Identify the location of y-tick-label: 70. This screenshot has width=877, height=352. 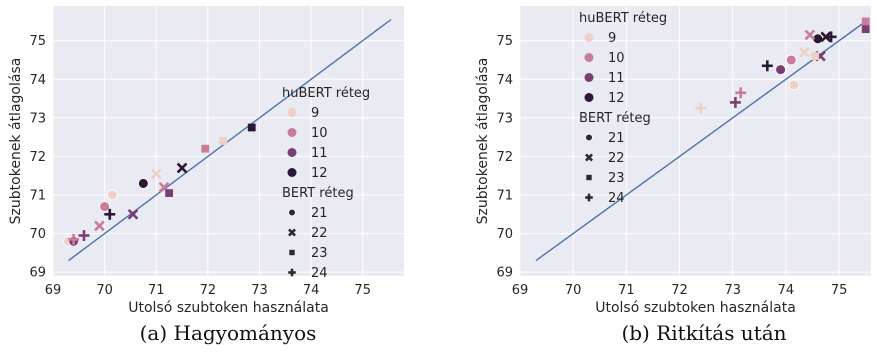
(37, 234).